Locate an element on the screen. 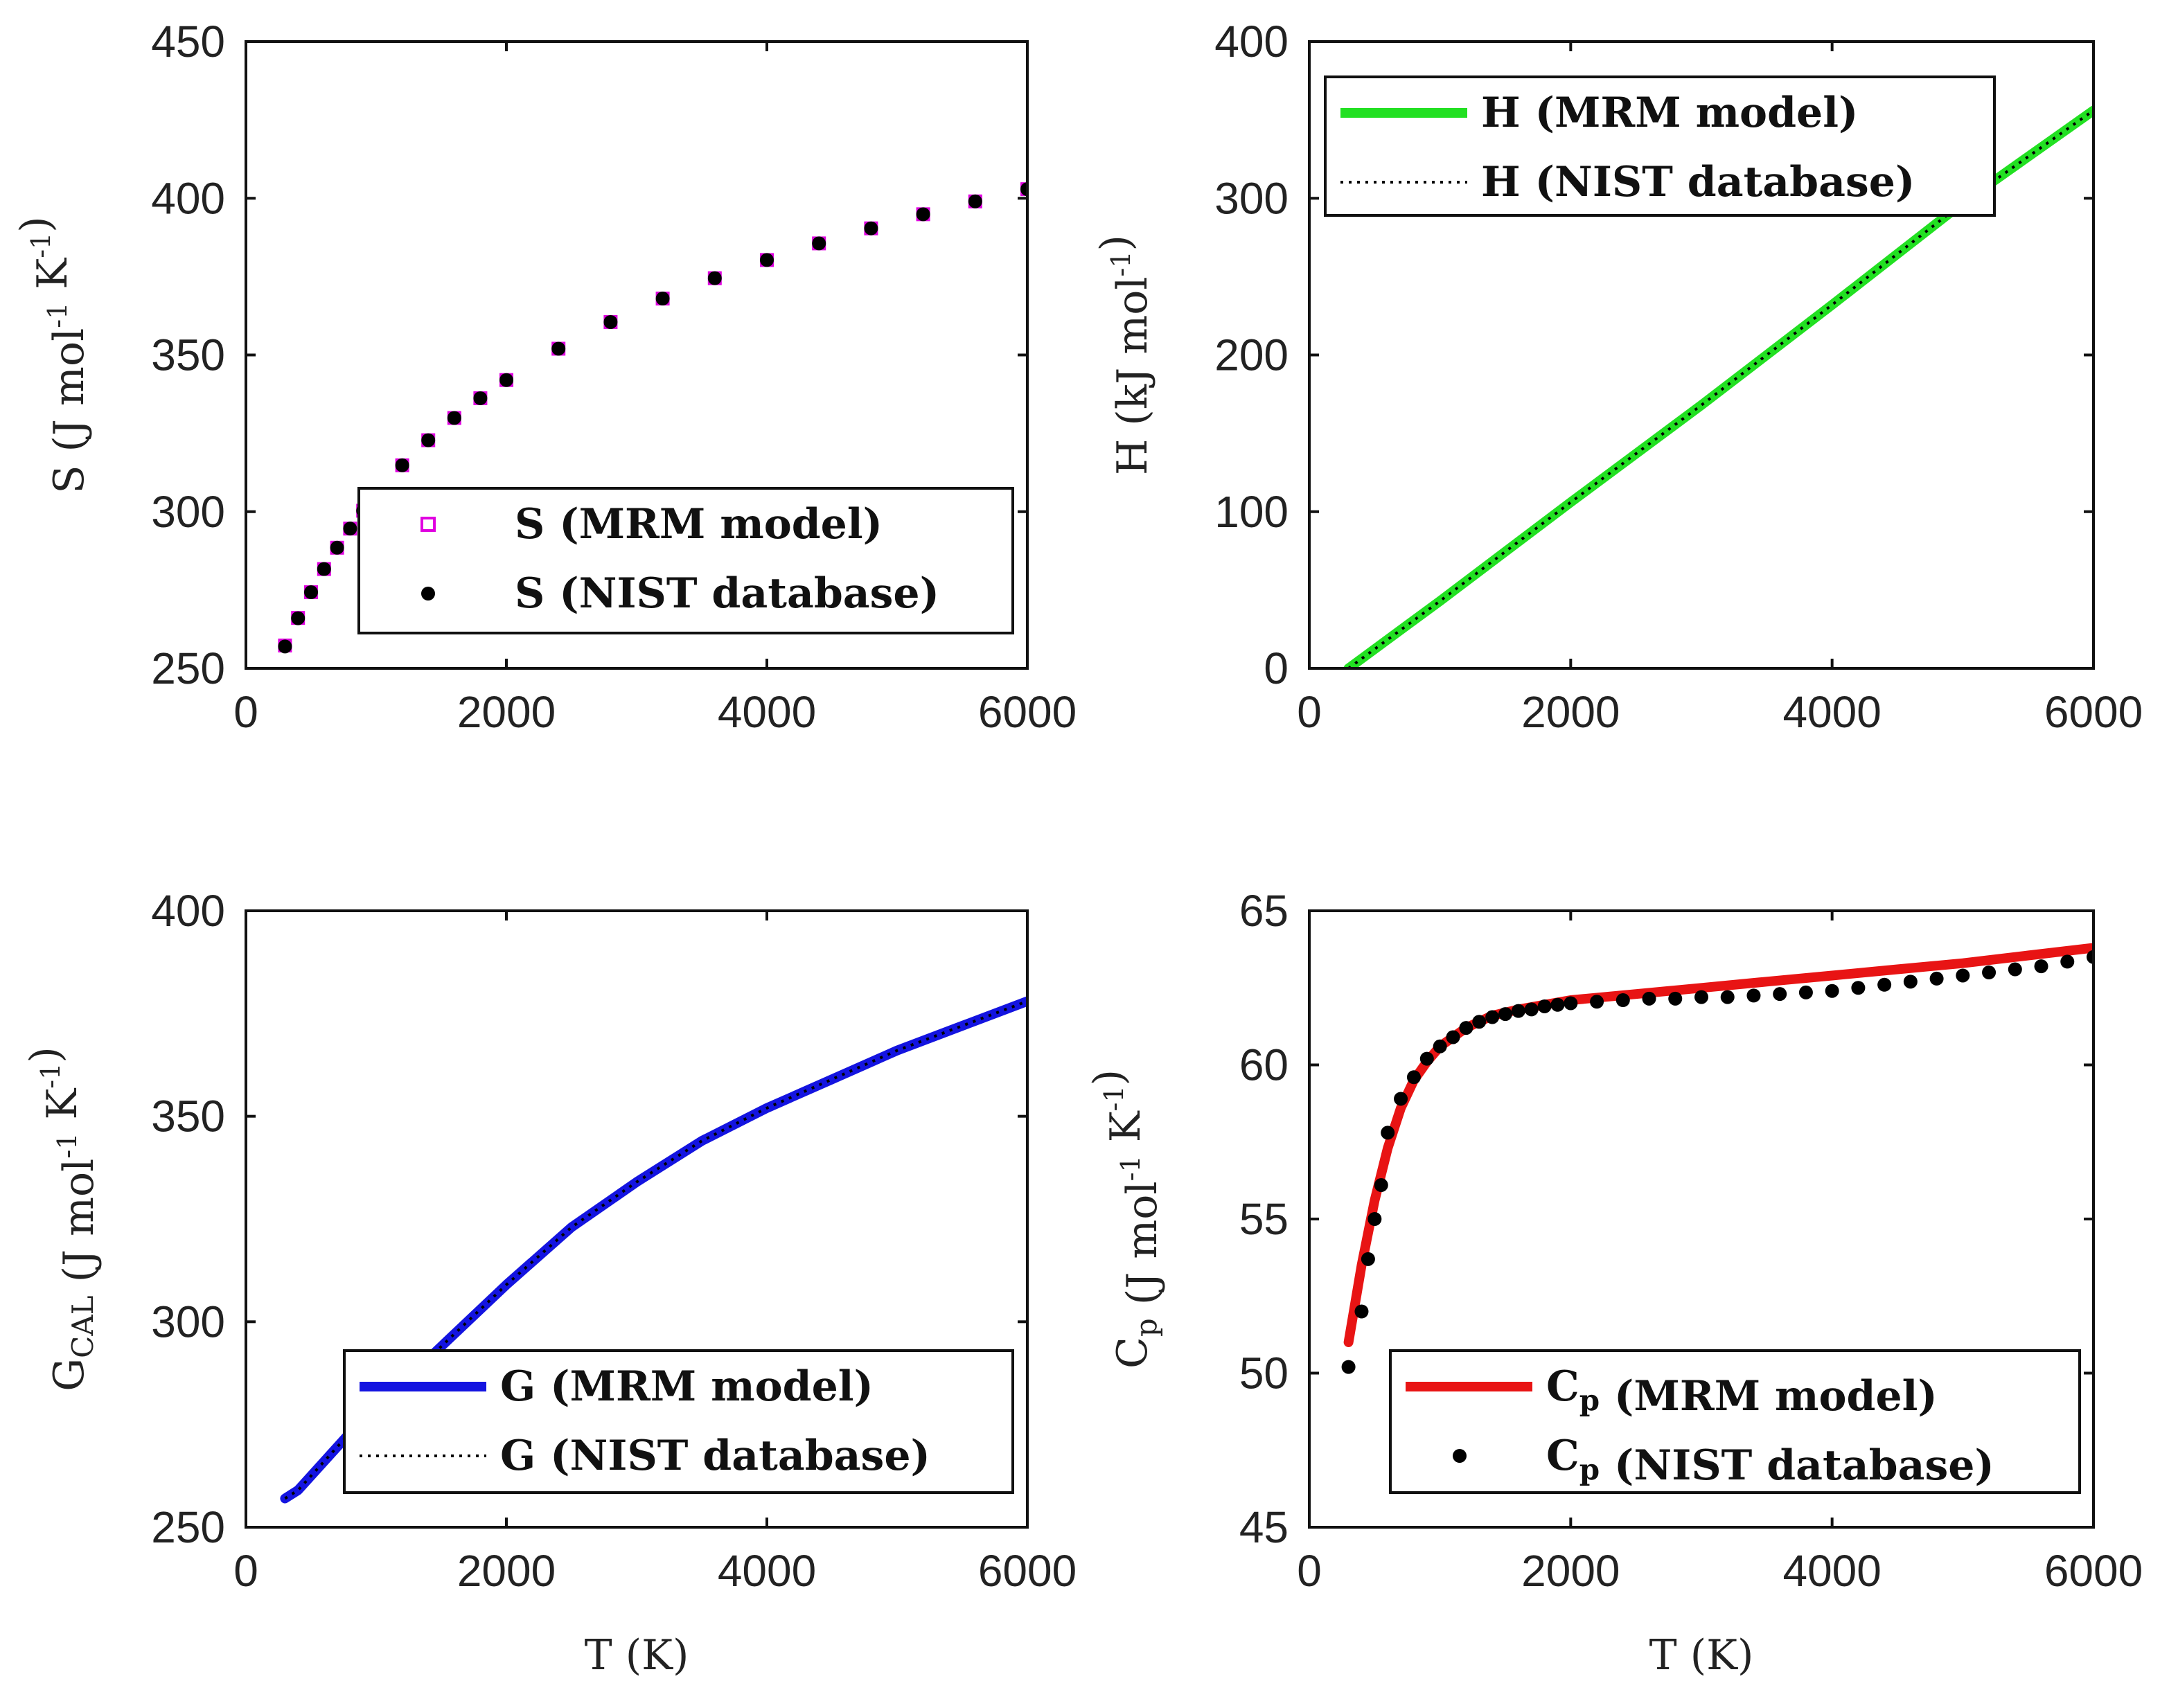 The image size is (2169, 1708). y-tick-label: 45 is located at coordinates (1264, 1527).